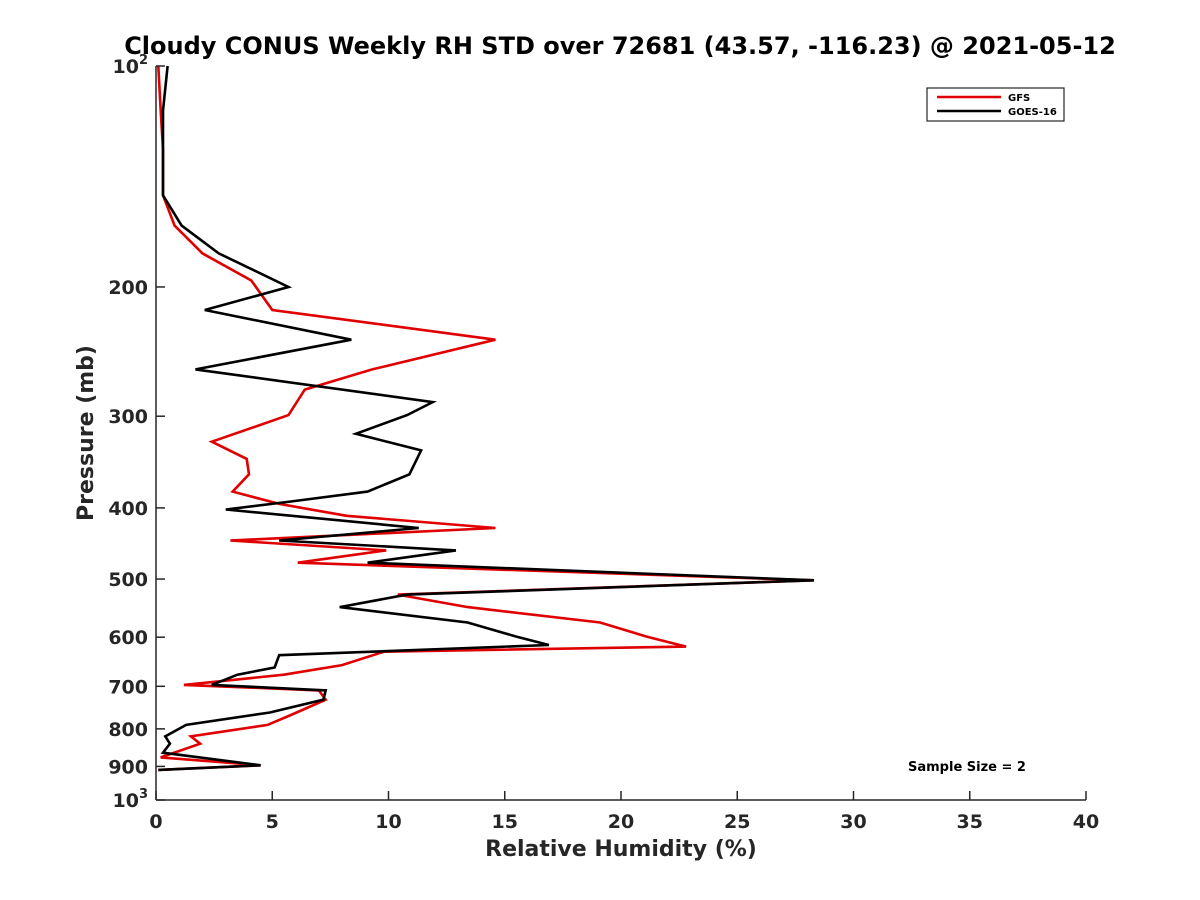 This screenshot has width=1200, height=900. I want to click on y-ticks: 10² 200 300 400 500 600 700 800 900 10³, so click(136, 432).